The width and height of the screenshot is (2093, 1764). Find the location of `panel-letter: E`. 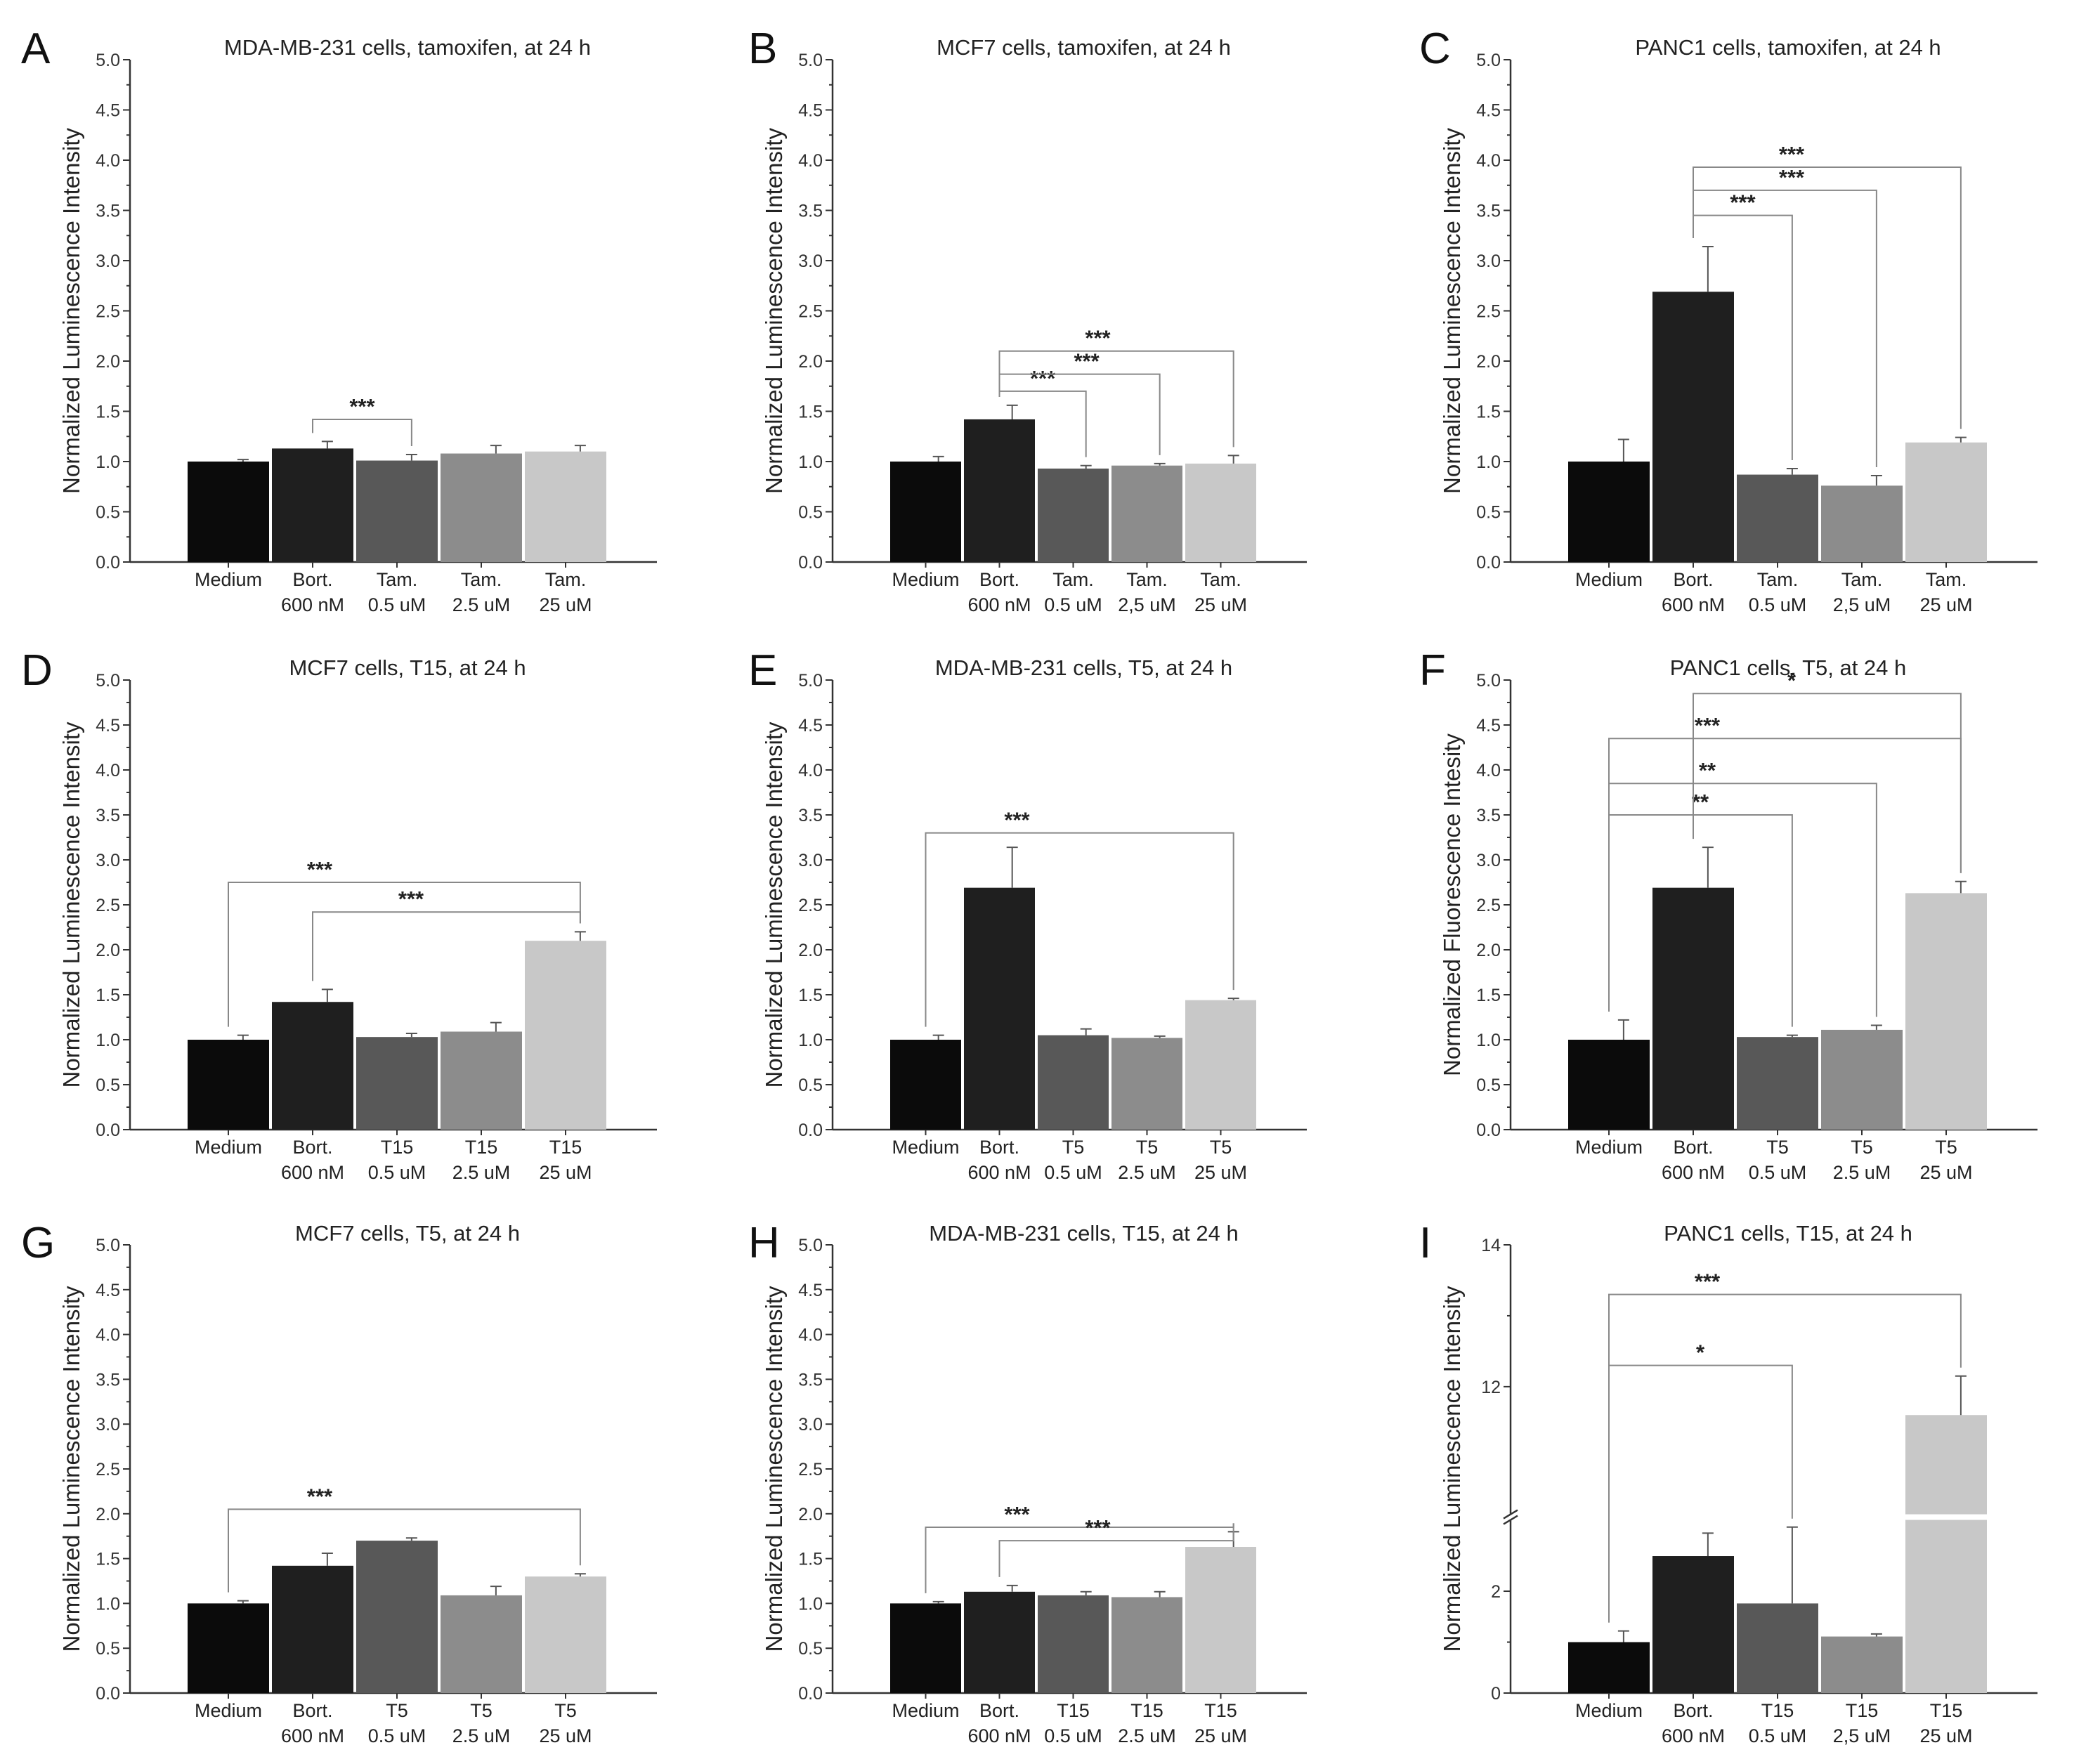

panel-letter: E is located at coordinates (762, 670).